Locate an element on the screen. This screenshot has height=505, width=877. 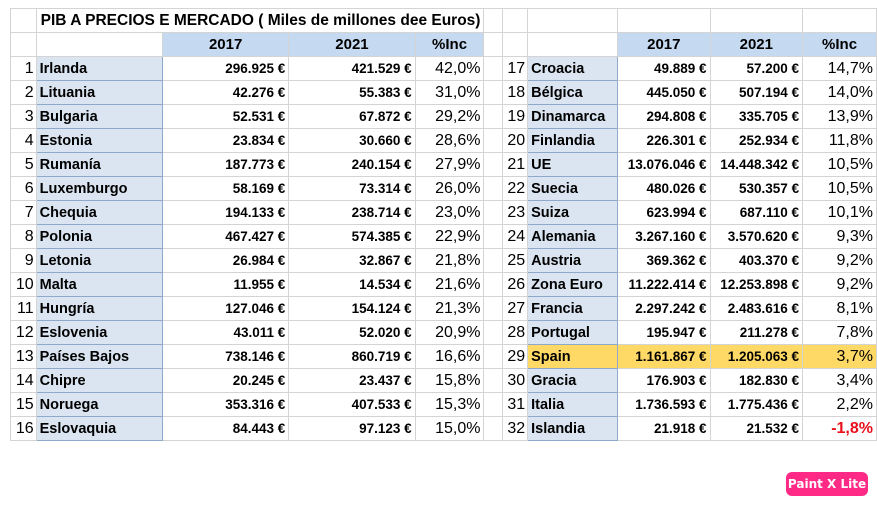
inc-cell: 2,2% is located at coordinates (839, 404).